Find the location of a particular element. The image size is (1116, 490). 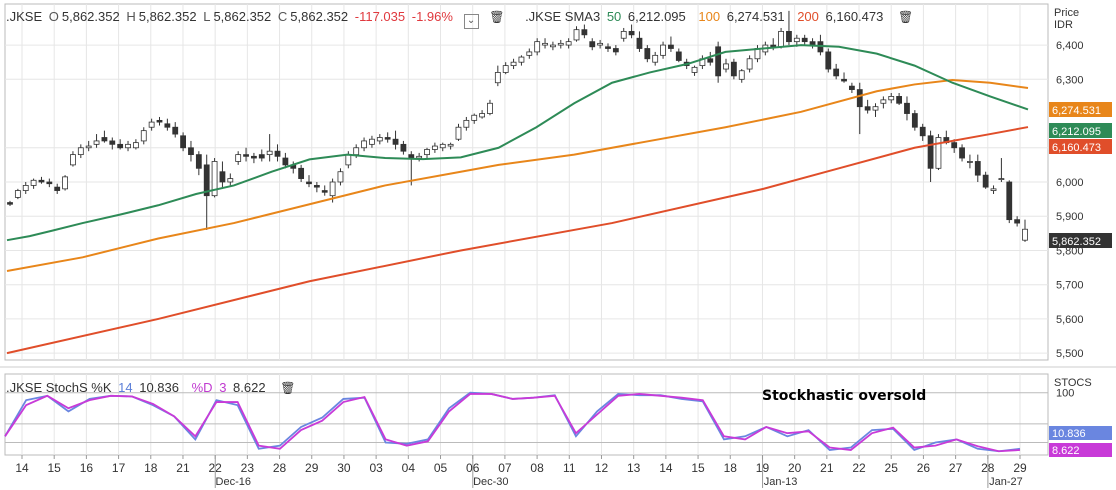

sma50-period: 50 is located at coordinates (614, 16).